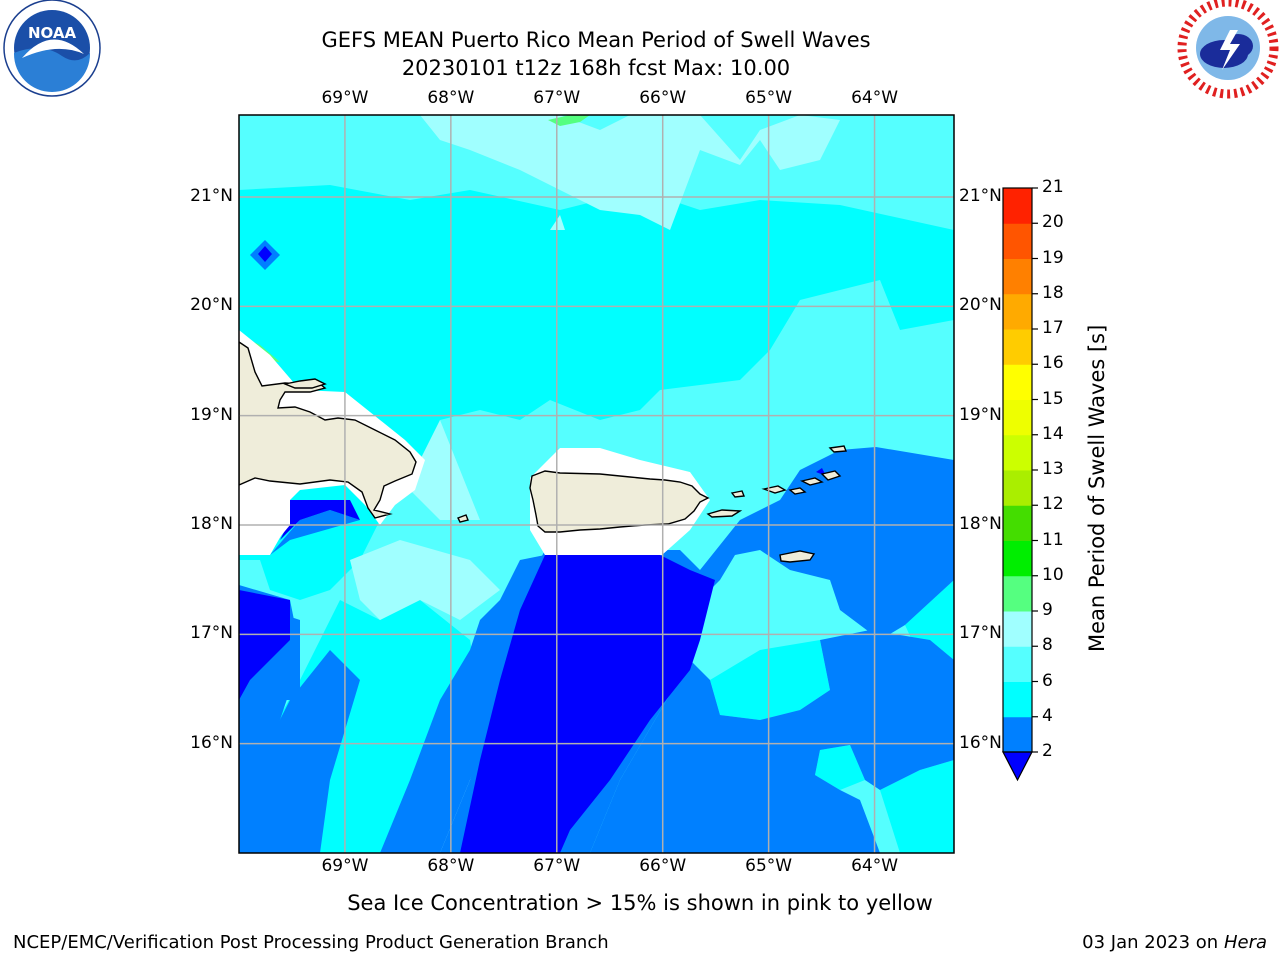  What do you see at coordinates (831, 475) in the screenshot?
I see `virgin-gorda` at bounding box center [831, 475].